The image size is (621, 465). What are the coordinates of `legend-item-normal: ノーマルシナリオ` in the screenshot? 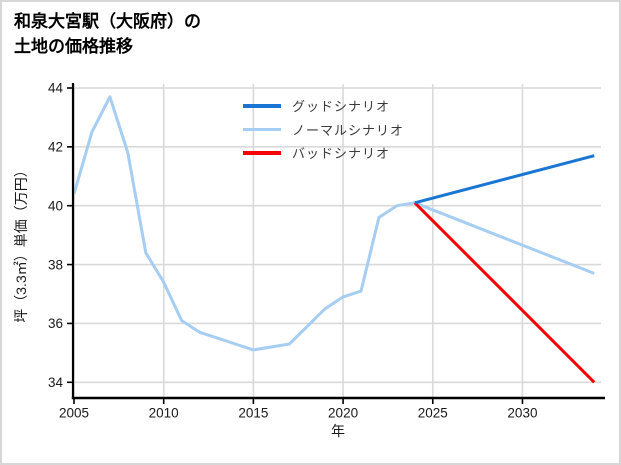 It's located at (323, 130).